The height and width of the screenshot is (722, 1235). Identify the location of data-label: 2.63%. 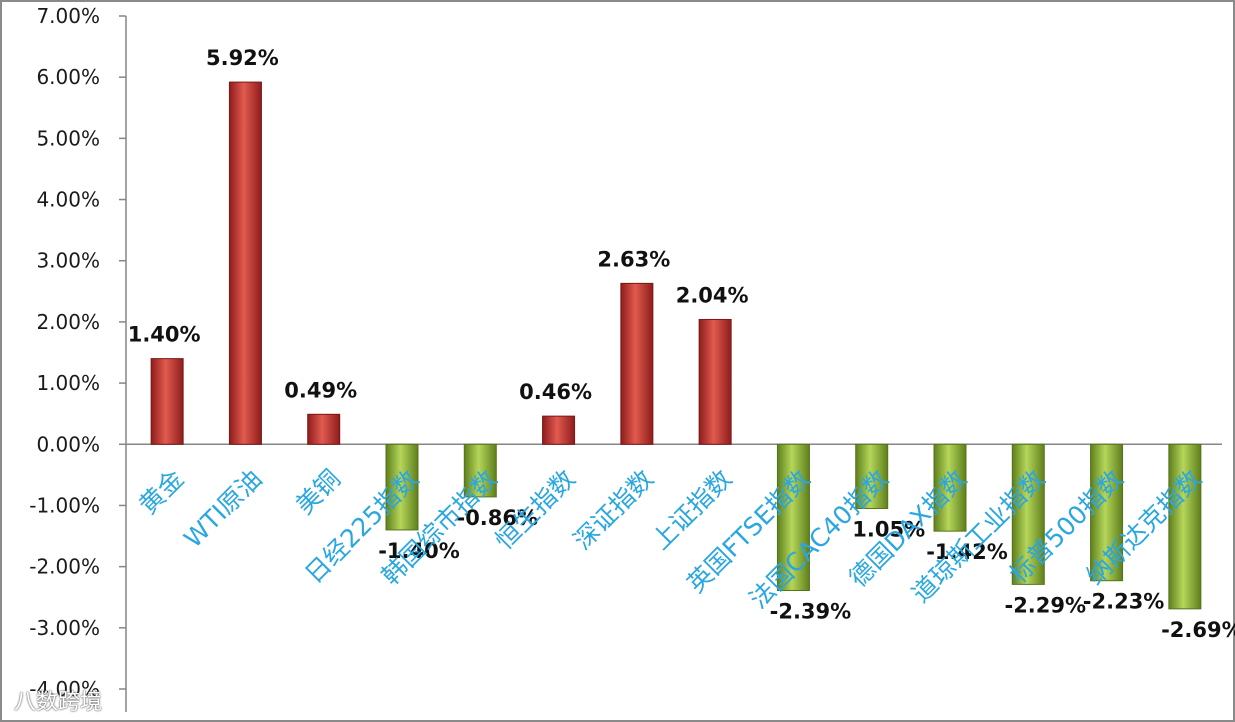
(633, 259).